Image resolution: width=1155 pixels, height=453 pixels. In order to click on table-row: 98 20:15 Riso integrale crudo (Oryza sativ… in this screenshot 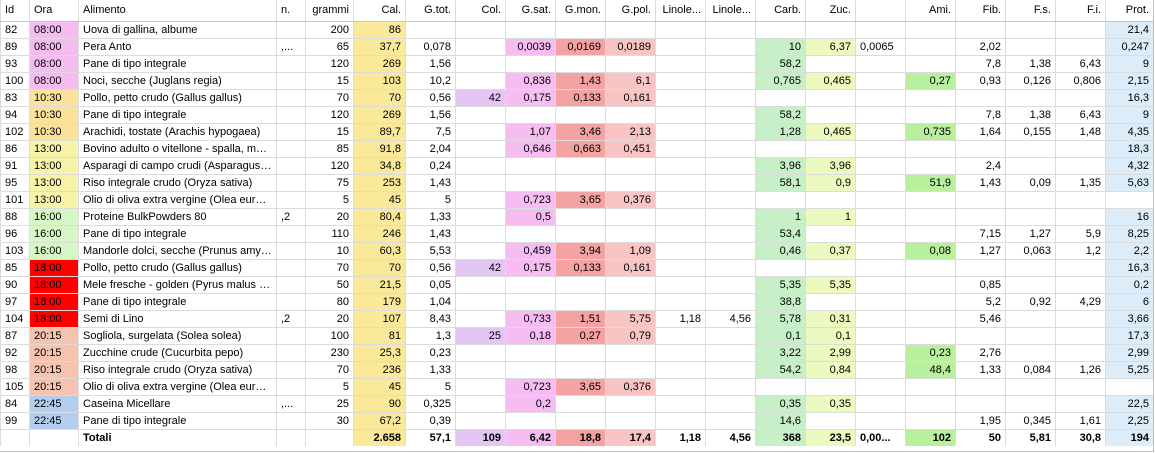, I will do `click(577, 370)`.